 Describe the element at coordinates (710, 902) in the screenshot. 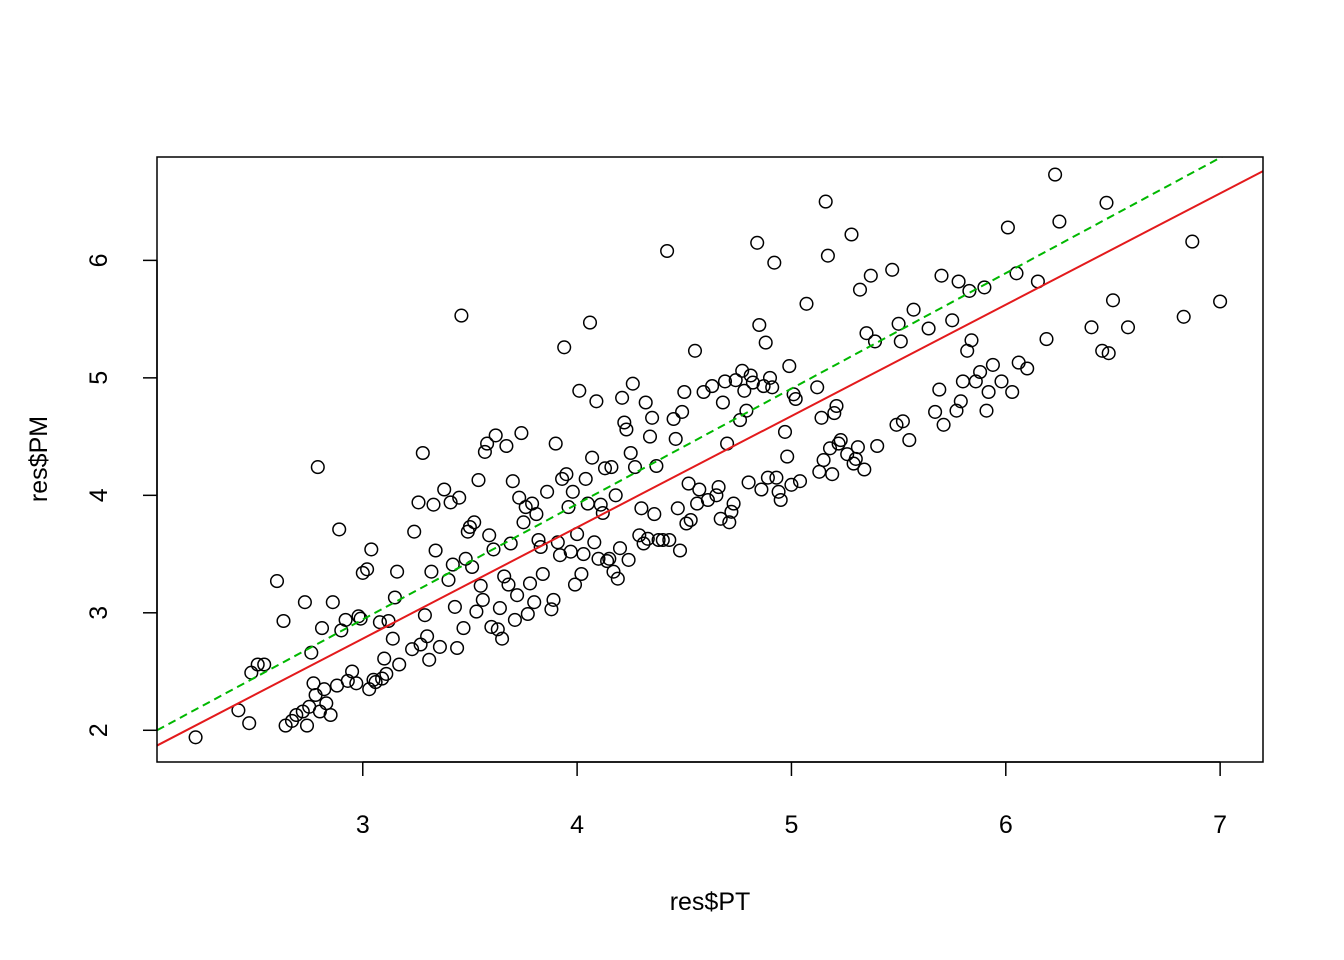

I see `x-axis-label: res$PT` at that location.